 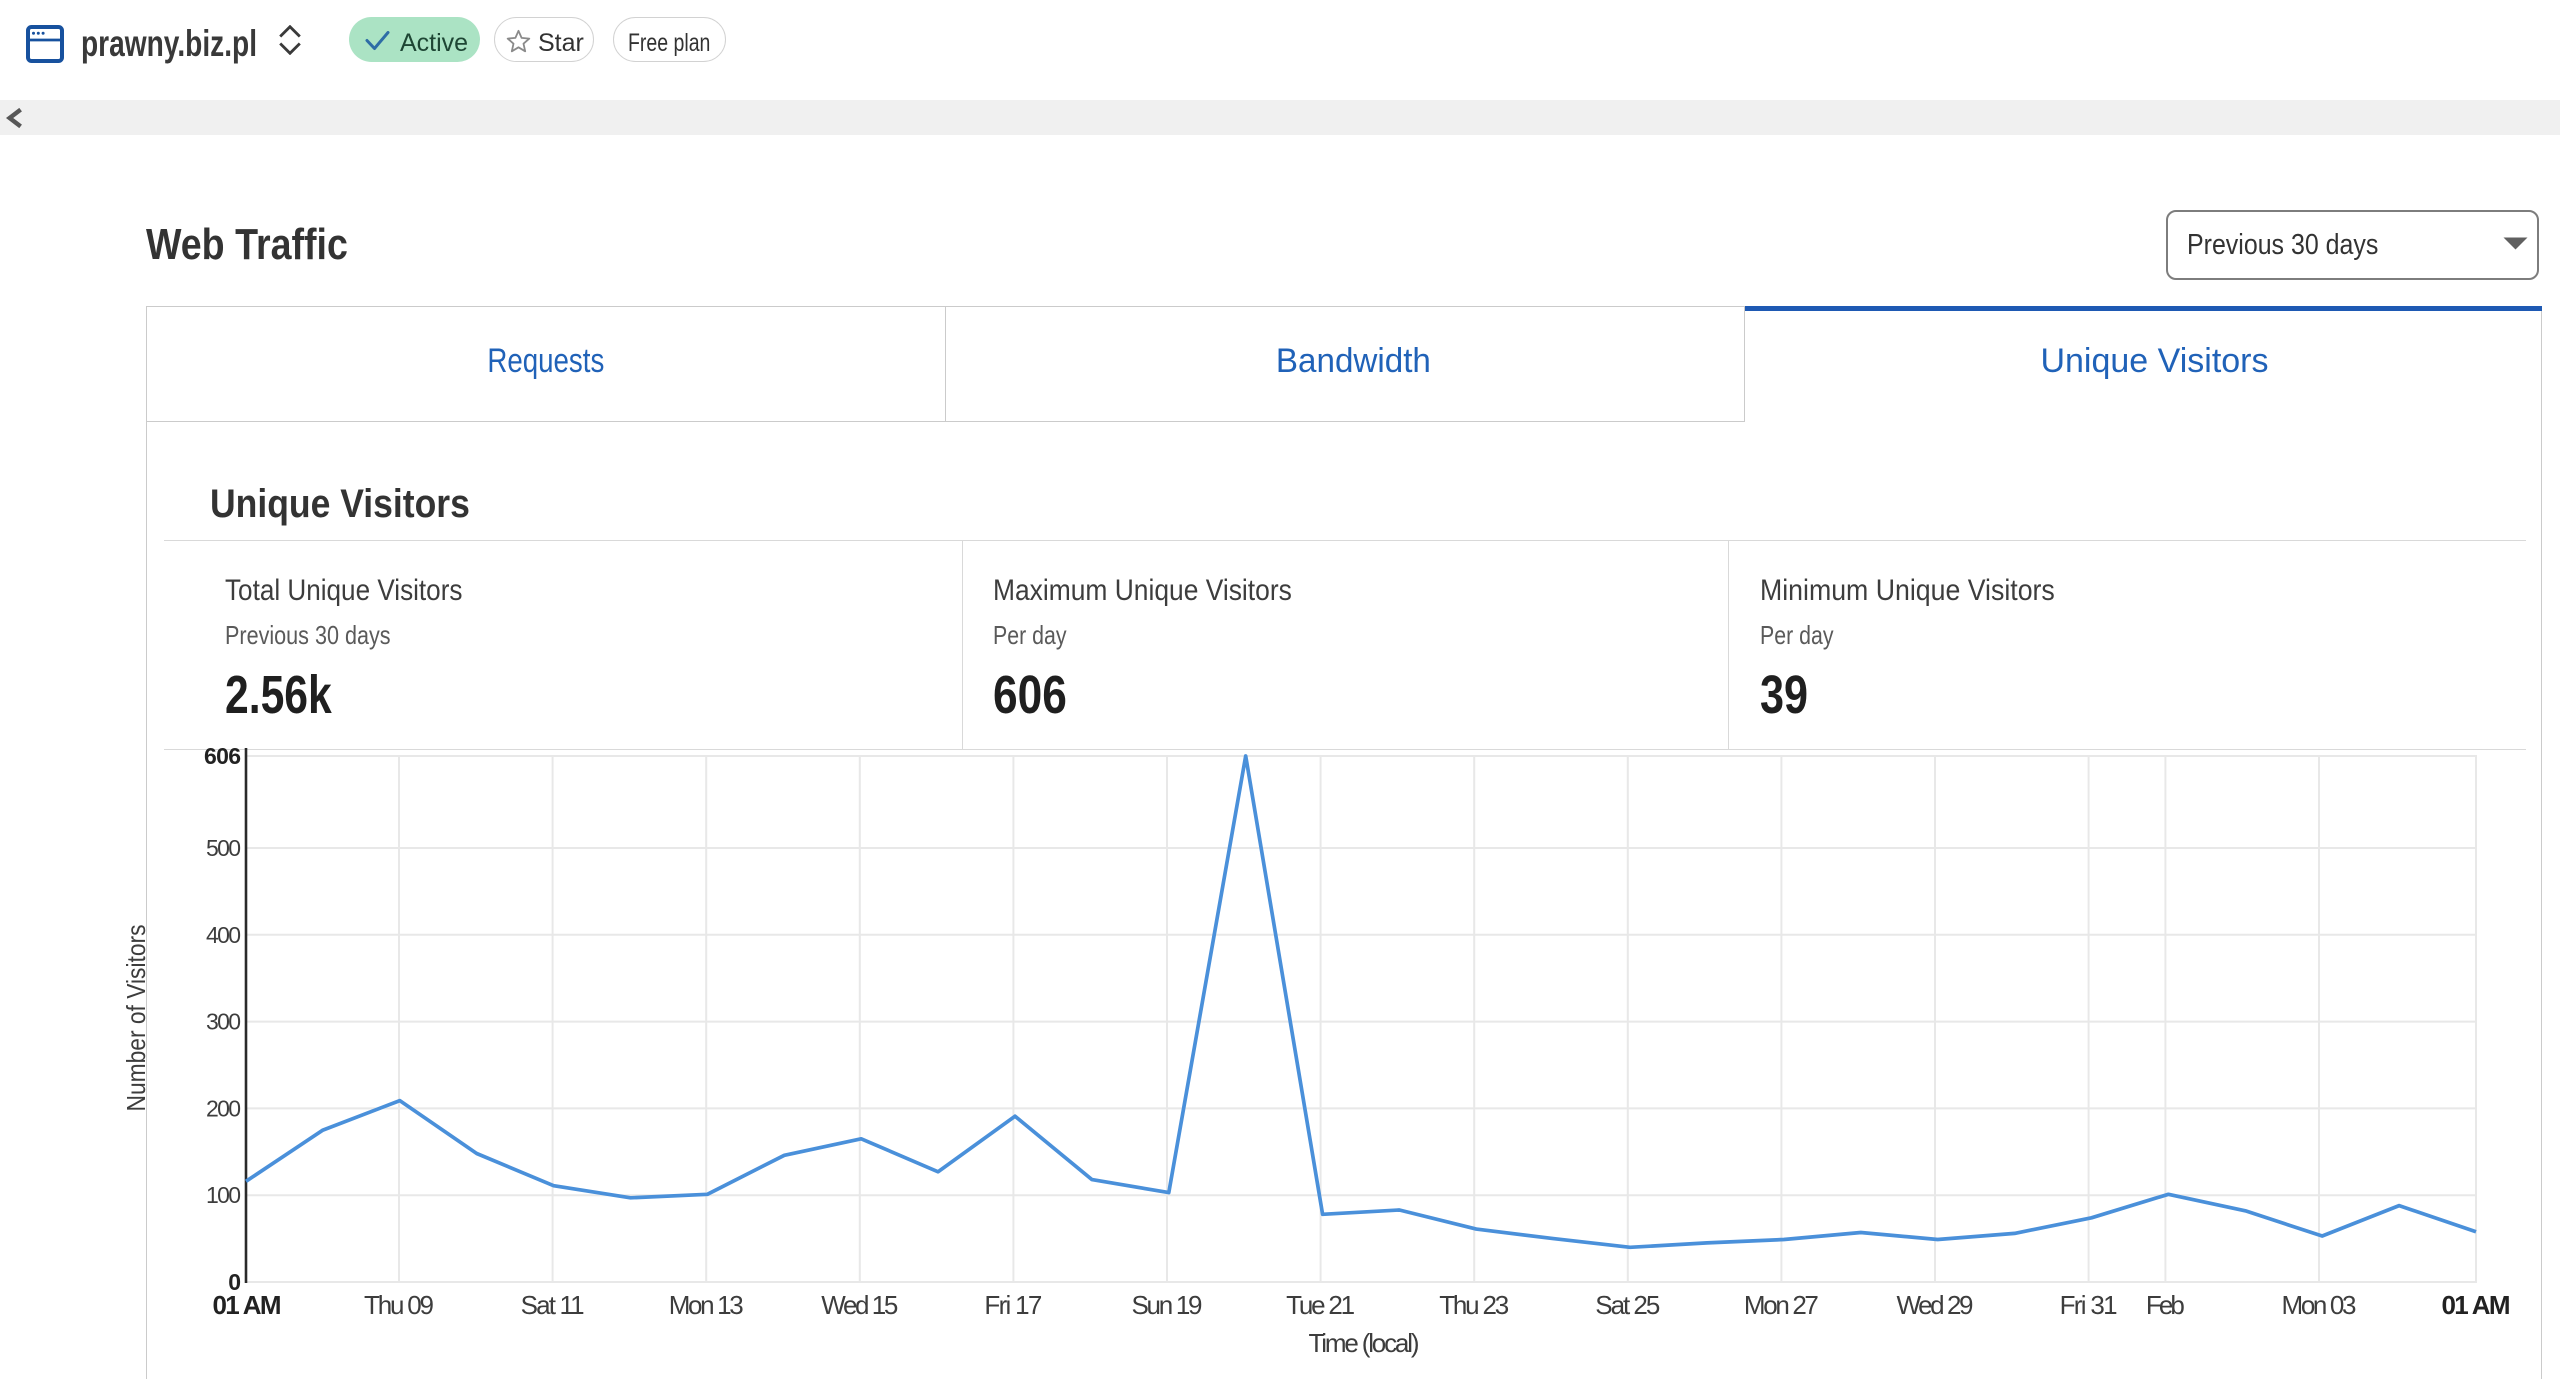 What do you see at coordinates (1935, 1305) in the screenshot?
I see `svg-text: Wed 29` at bounding box center [1935, 1305].